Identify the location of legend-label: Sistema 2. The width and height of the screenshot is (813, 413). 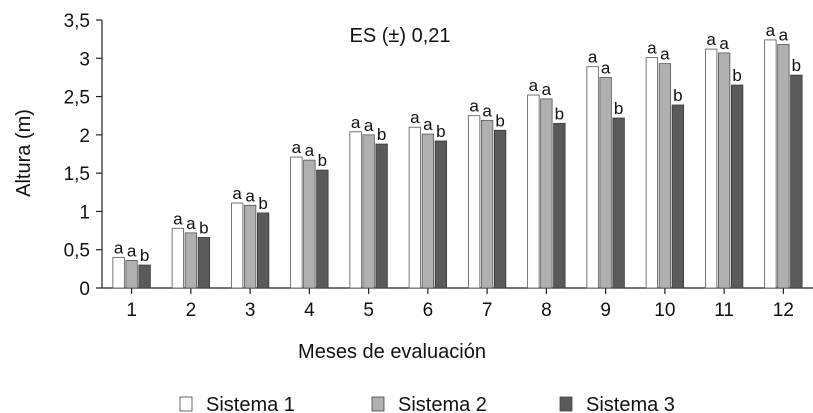
(442, 403).